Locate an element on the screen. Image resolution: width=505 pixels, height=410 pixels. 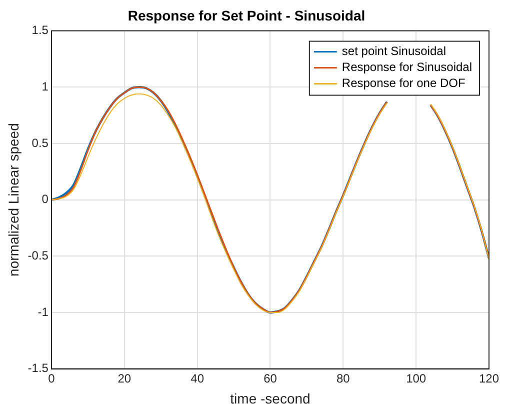
y-tick-label: 1 is located at coordinates (45, 86).